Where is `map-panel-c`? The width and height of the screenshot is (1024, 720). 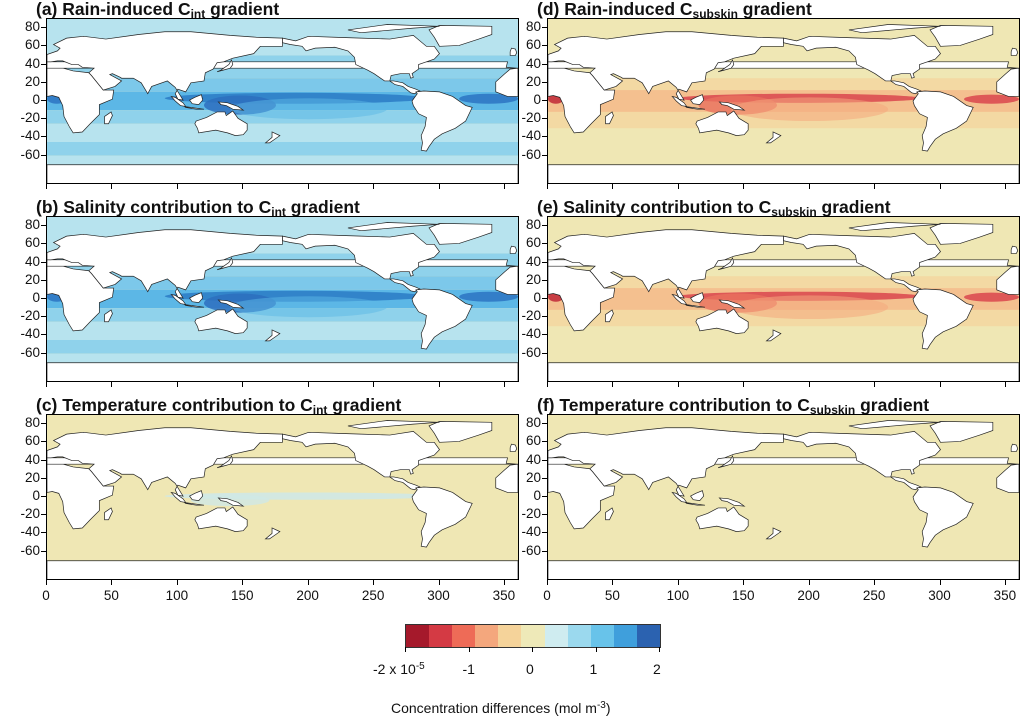 map-panel-c is located at coordinates (282, 497).